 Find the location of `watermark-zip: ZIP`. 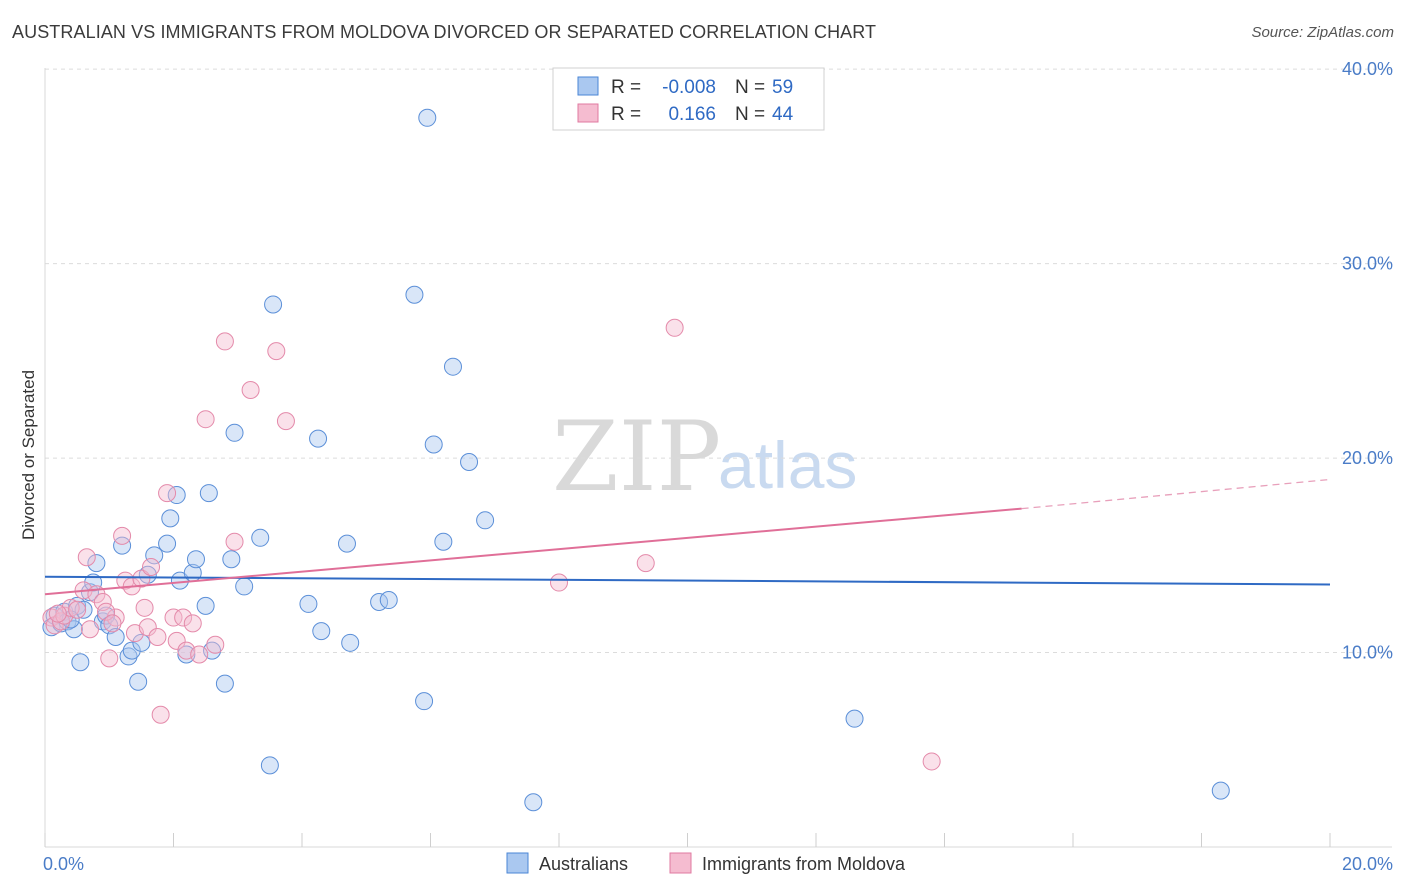

watermark-zip: ZIP is located at coordinates (636, 457).